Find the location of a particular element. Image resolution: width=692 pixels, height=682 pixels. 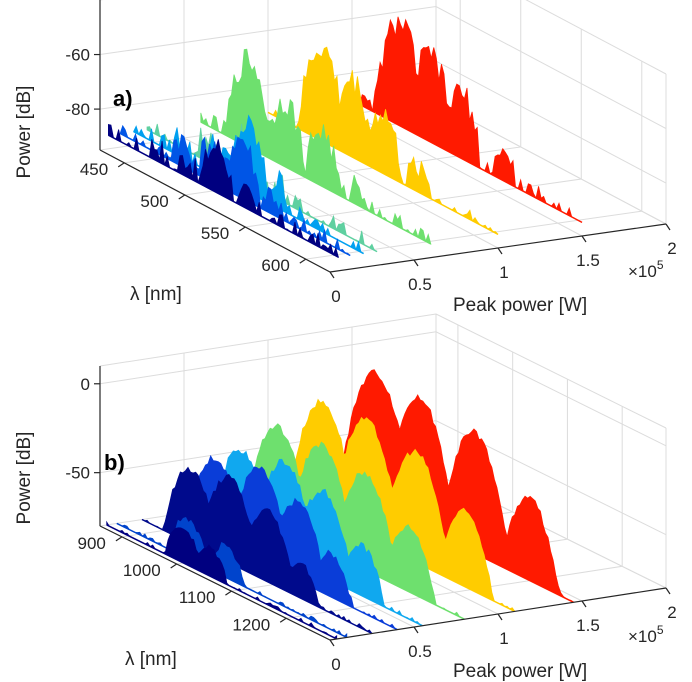

y-tick-label: 450 is located at coordinates (94, 169).